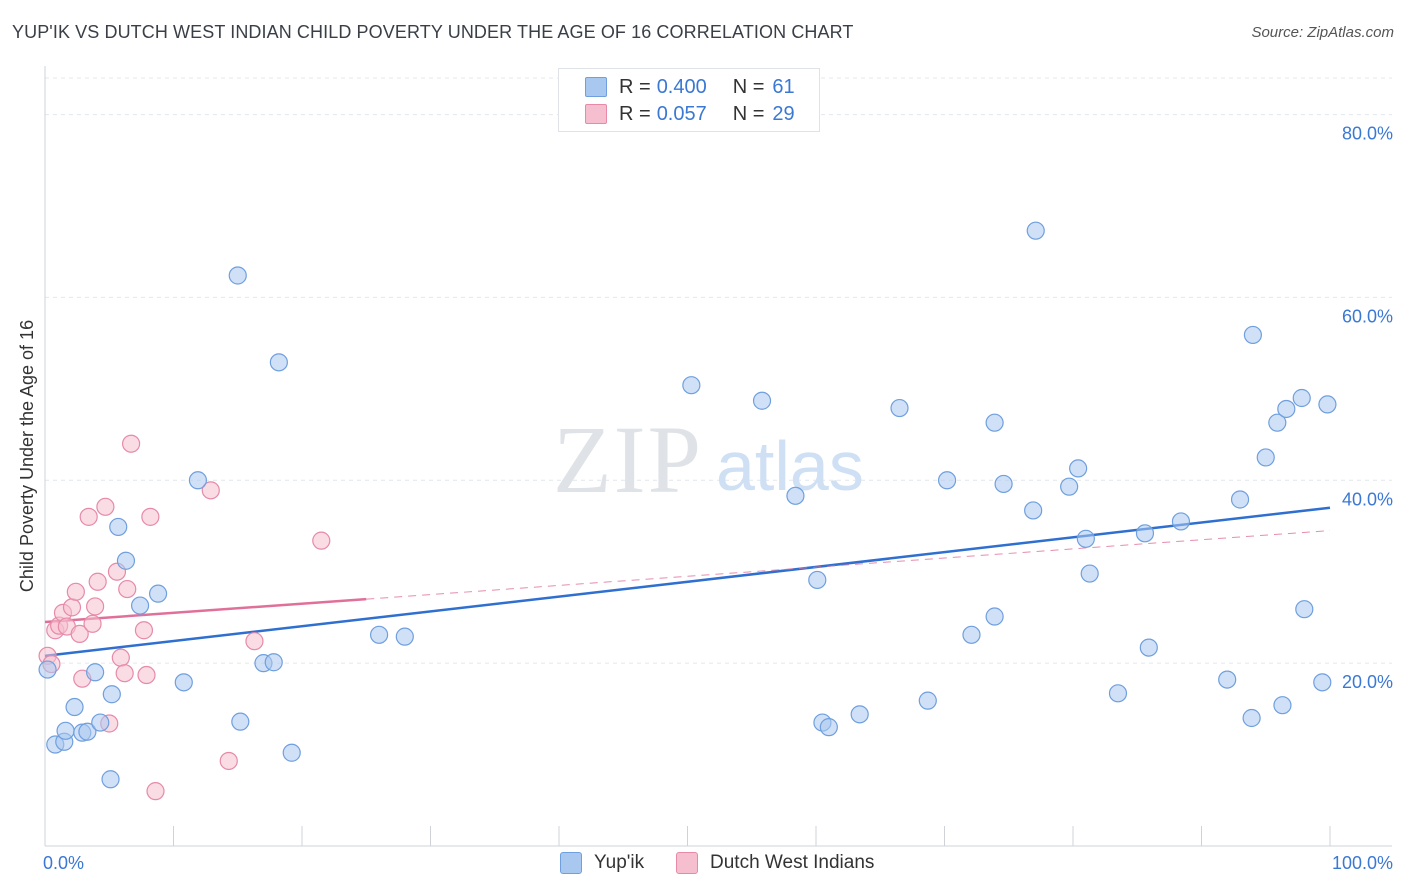 This screenshot has width=1406, height=892. Describe the element at coordinates (681, 113) in the screenshot. I see `legend-r-value: 0.057` at that location.